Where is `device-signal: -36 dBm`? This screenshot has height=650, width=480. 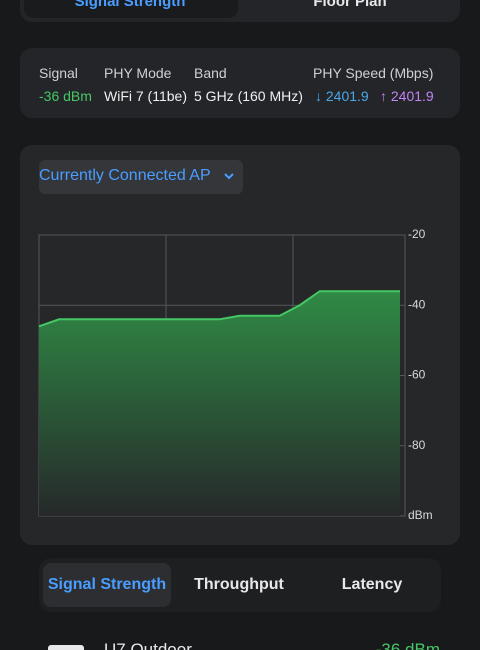 device-signal: -36 dBm is located at coordinates (407, 645).